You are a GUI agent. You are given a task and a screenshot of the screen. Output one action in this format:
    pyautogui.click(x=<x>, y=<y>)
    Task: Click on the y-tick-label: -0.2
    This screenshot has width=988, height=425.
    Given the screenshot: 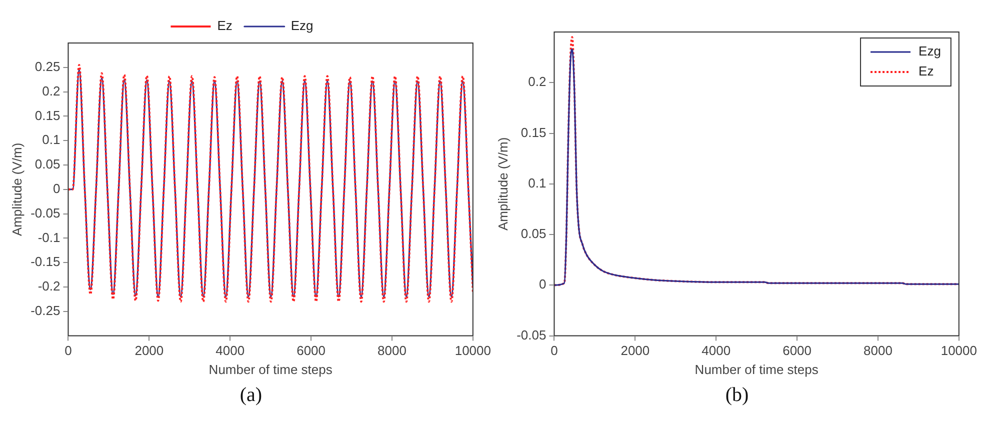 What is the action you would take?
    pyautogui.click(x=49, y=286)
    